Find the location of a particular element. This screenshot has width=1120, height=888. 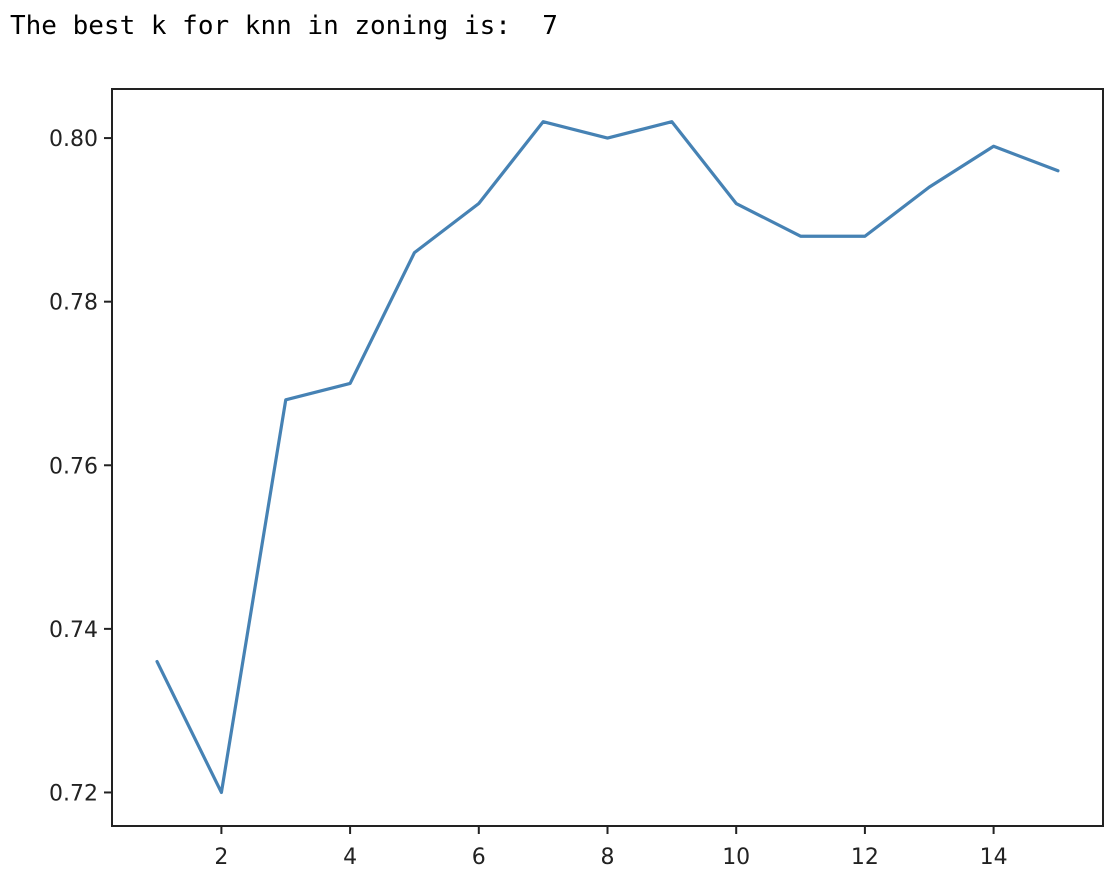

x-axis: 2 4 6 8 10 12 14 is located at coordinates (611, 848).